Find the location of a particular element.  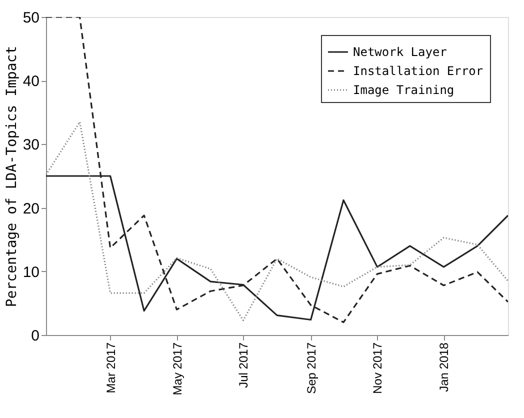

x-tick-label: Nov 2017 is located at coordinates (377, 368).